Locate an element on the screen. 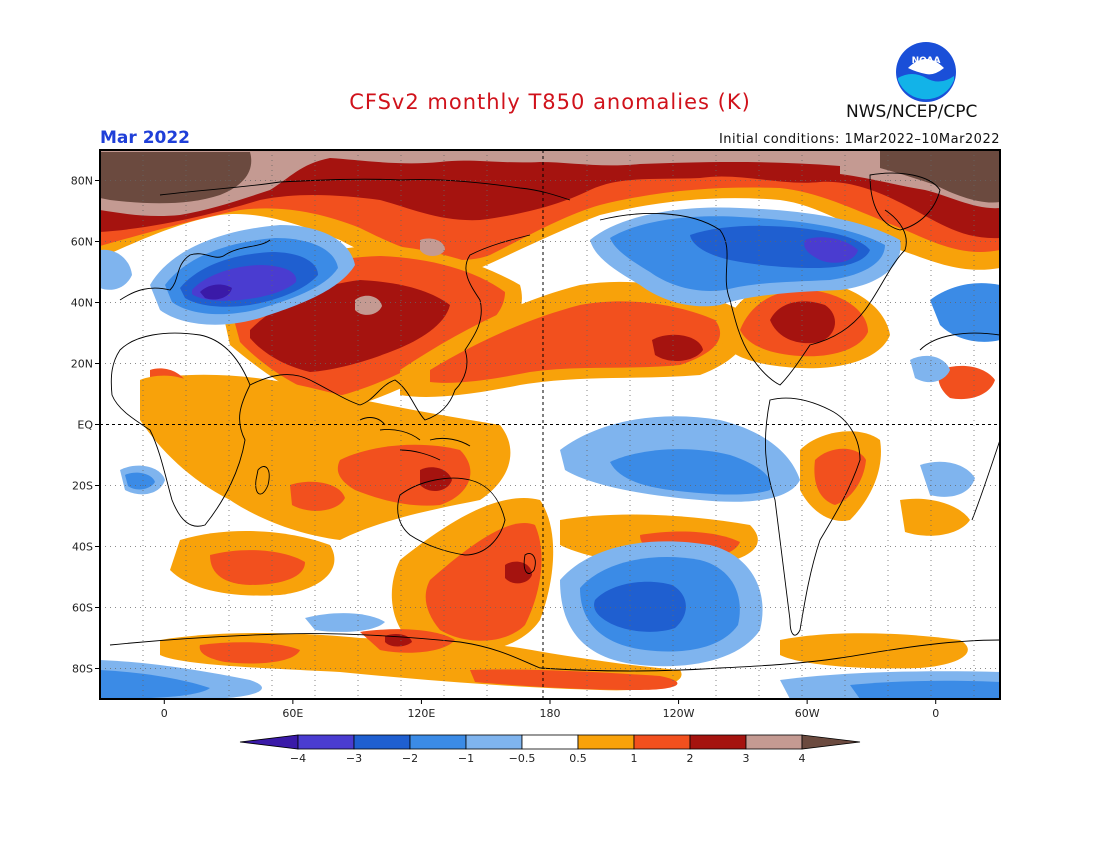 The image size is (1100, 850). legend-label: −2 is located at coordinates (410, 758).